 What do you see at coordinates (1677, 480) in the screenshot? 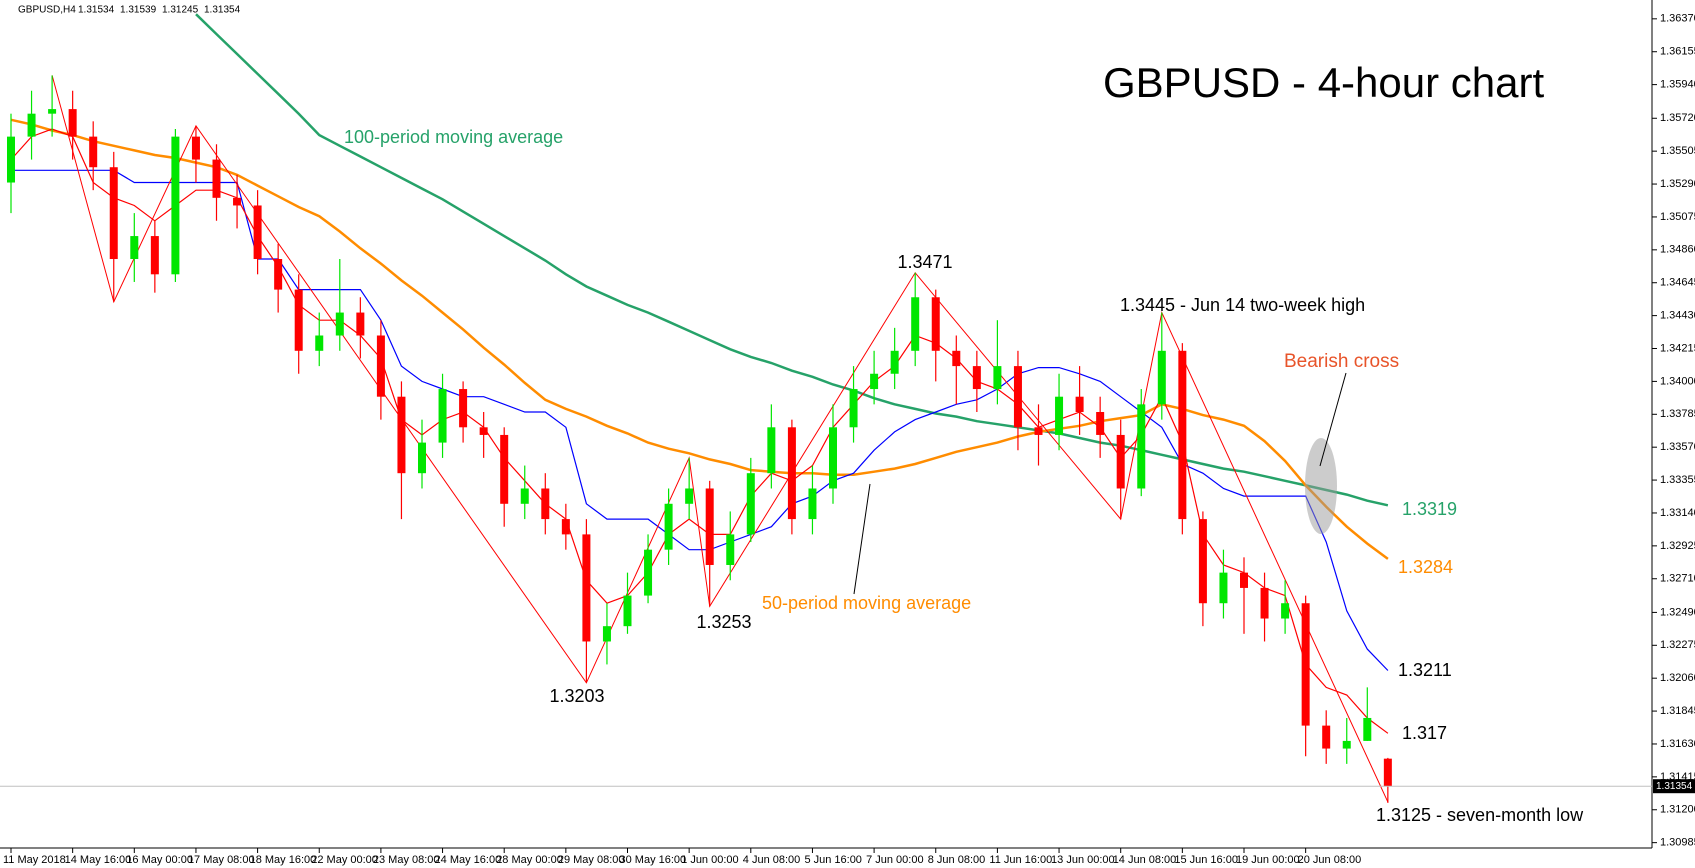
I see `y-tick-label: 1.33355` at bounding box center [1677, 480].